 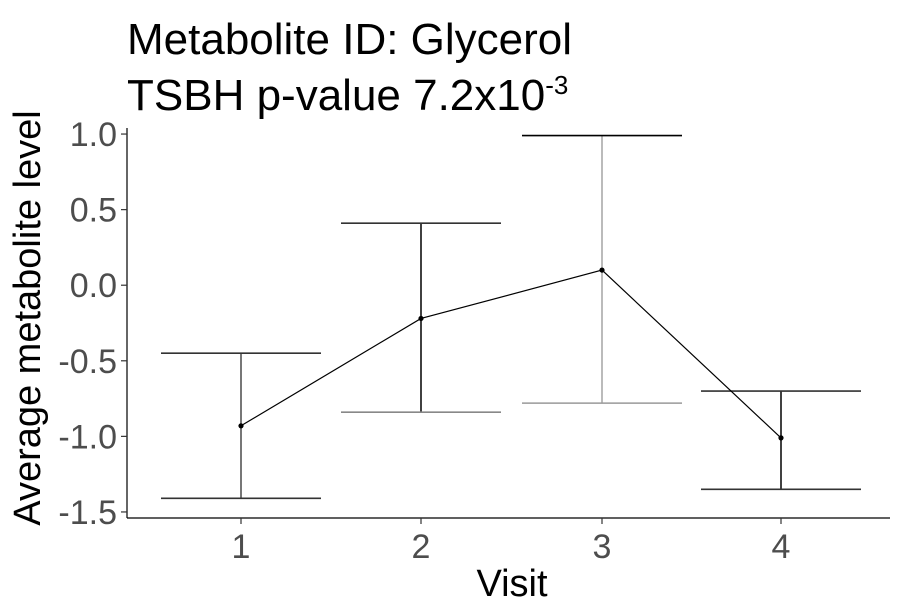 What do you see at coordinates (512, 584) in the screenshot?
I see `x-axis-label: Visit` at bounding box center [512, 584].